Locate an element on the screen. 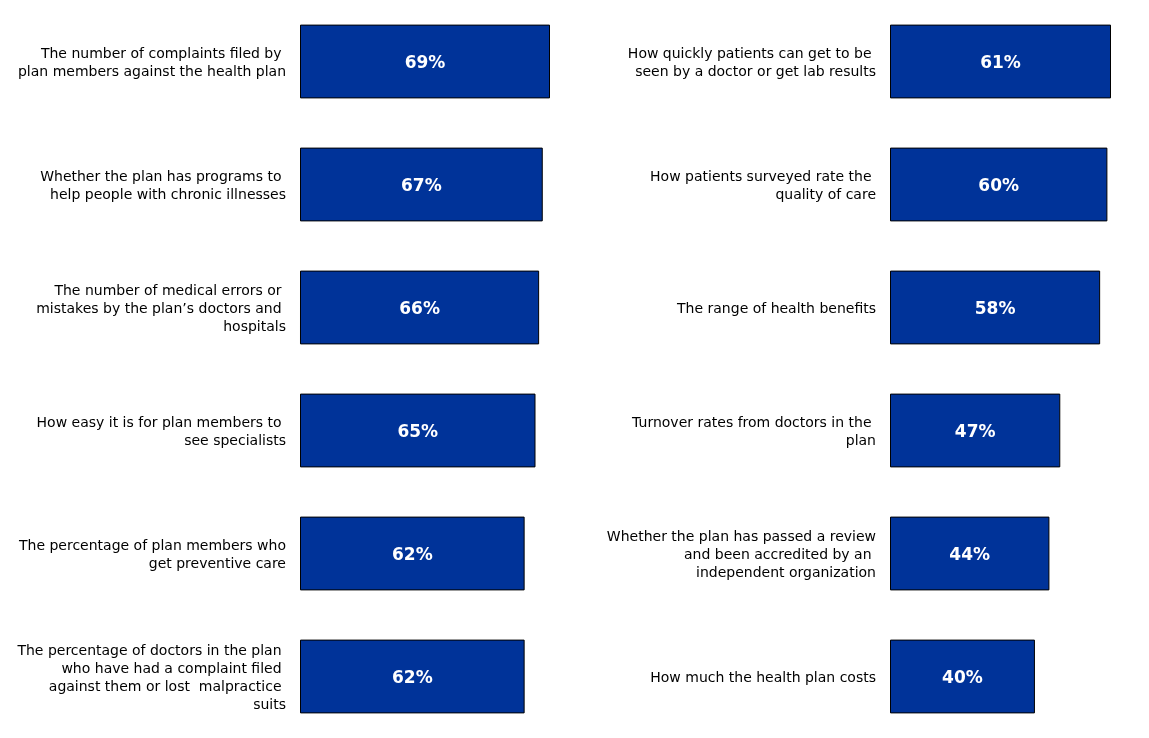  data-label: 40% is located at coordinates (962, 676).